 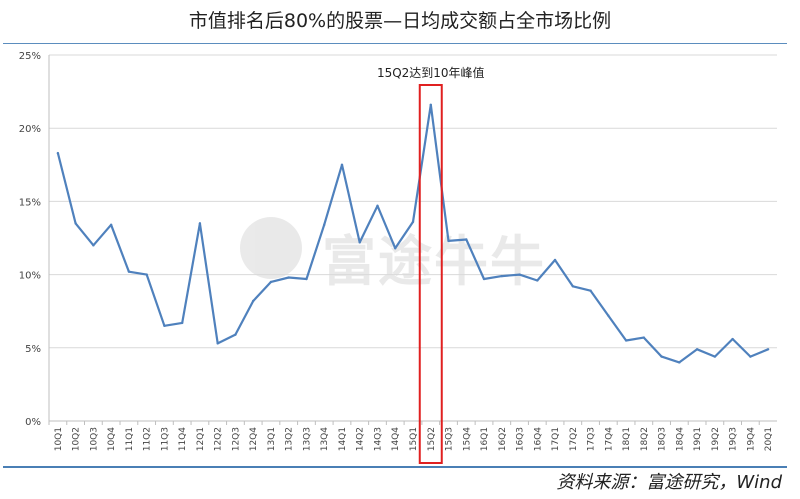 What do you see at coordinates (378, 439) in the screenshot?
I see `x-tick-label: 14Q3` at bounding box center [378, 439].